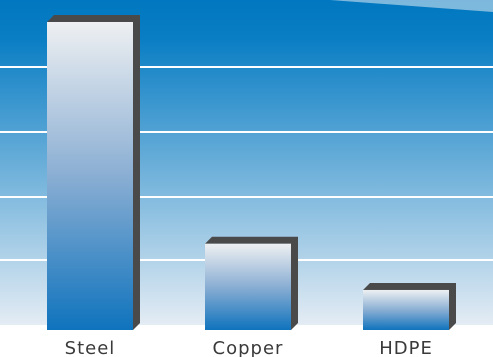 Image resolution: width=493 pixels, height=357 pixels. What do you see at coordinates (406, 347) in the screenshot?
I see `category-label-hdpe: HDPE` at bounding box center [406, 347].